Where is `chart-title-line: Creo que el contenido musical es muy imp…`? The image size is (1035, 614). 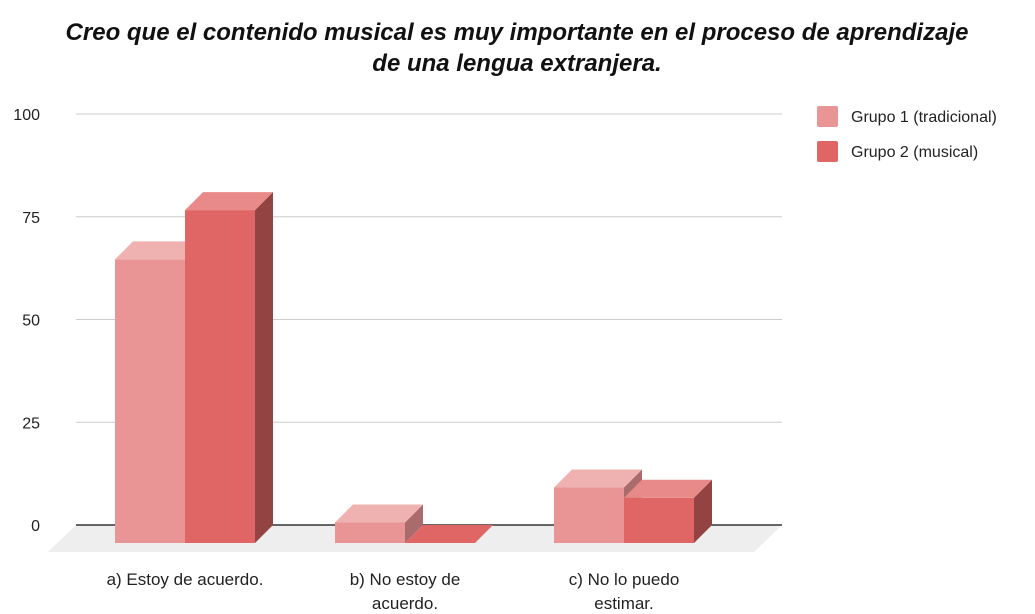 chart-title-line: Creo que el contenido musical es muy imp… is located at coordinates (517, 32).